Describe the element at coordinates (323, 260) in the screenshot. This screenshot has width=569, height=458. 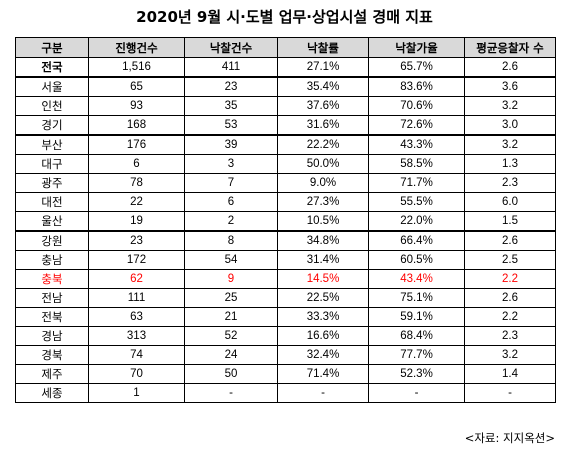
I see `winning-rate-cell: 31.4%` at that location.